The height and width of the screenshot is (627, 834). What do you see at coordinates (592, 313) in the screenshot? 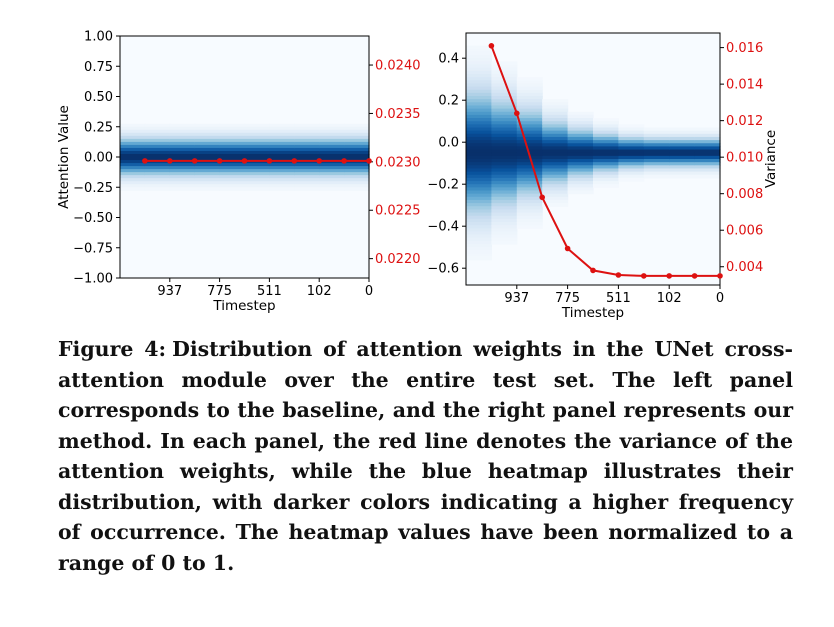
I see `x-axis-label: Timestep` at bounding box center [592, 313].